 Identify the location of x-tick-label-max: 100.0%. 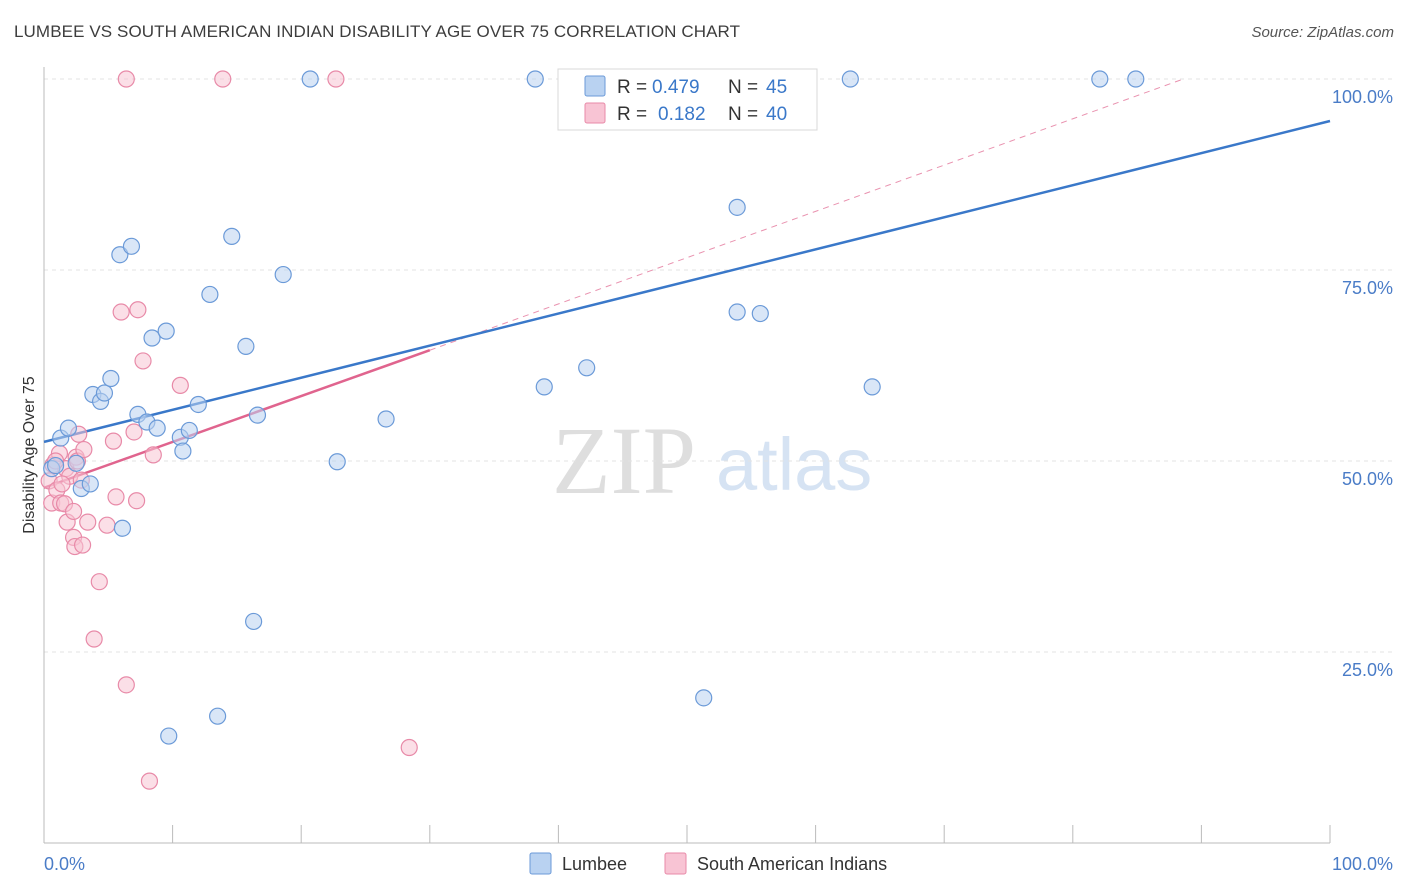
(1362, 864).